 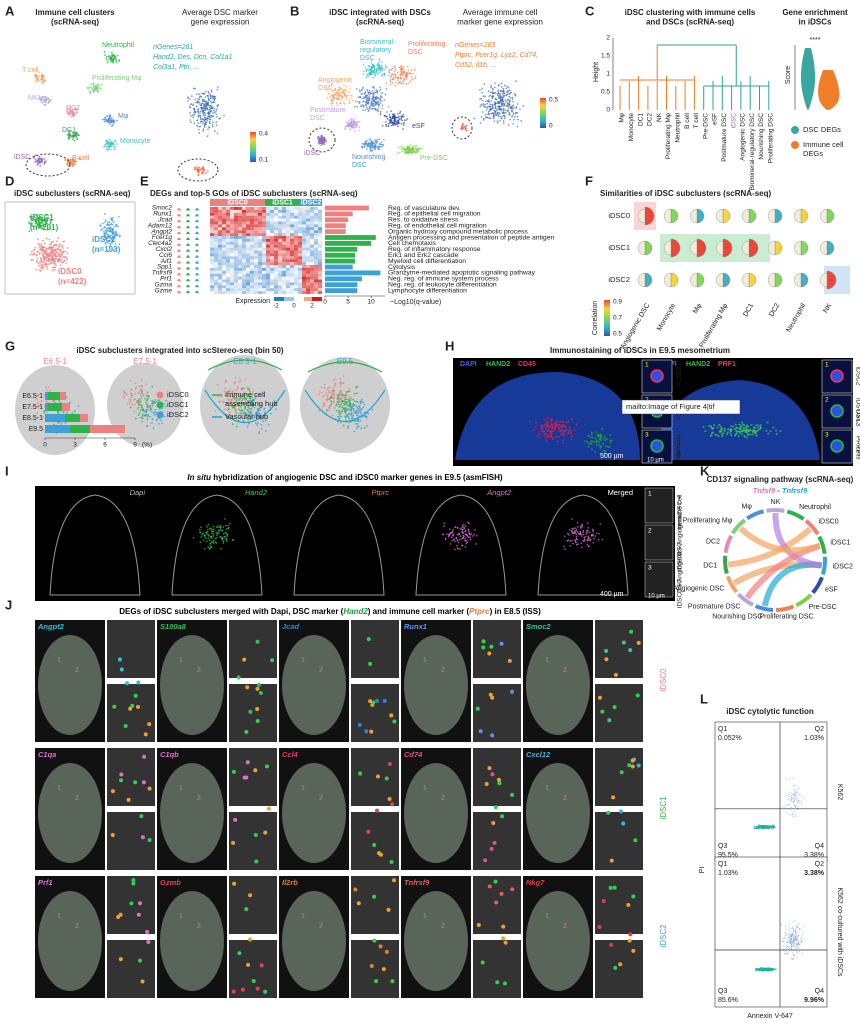 I want to click on panel-letter: B, so click(x=294, y=10).